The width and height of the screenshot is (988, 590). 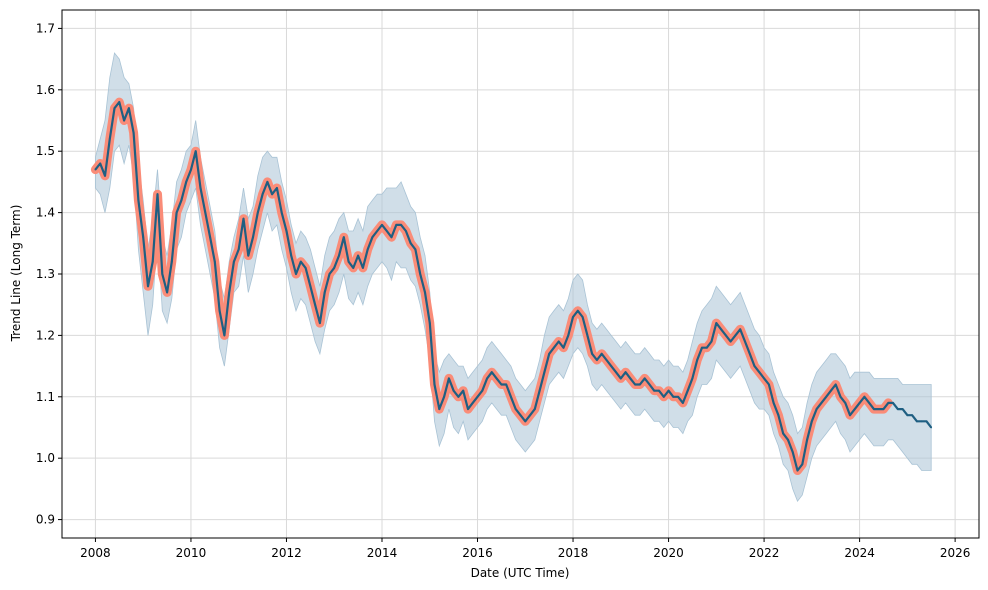 What do you see at coordinates (668, 553) in the screenshot?
I see `x-tick-label: 2020` at bounding box center [668, 553].